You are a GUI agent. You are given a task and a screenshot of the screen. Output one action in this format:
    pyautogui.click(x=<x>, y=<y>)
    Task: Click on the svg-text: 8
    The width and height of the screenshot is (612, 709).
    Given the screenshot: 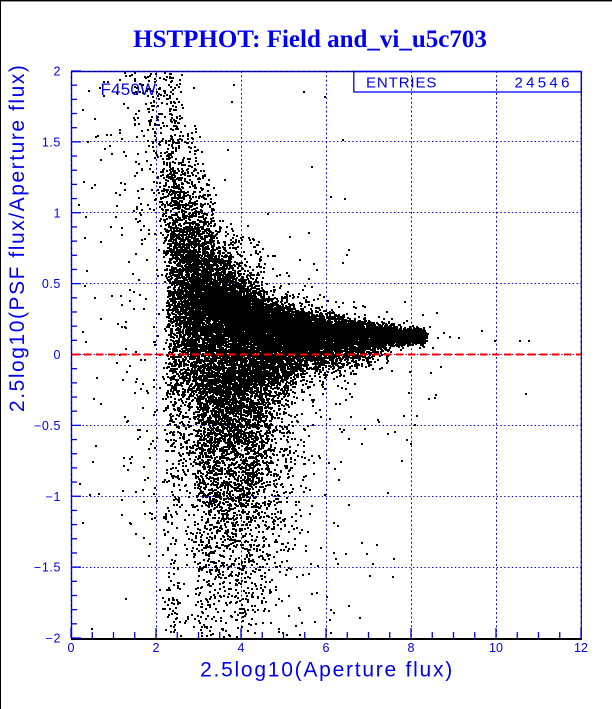 What is the action you would take?
    pyautogui.click(x=411, y=648)
    